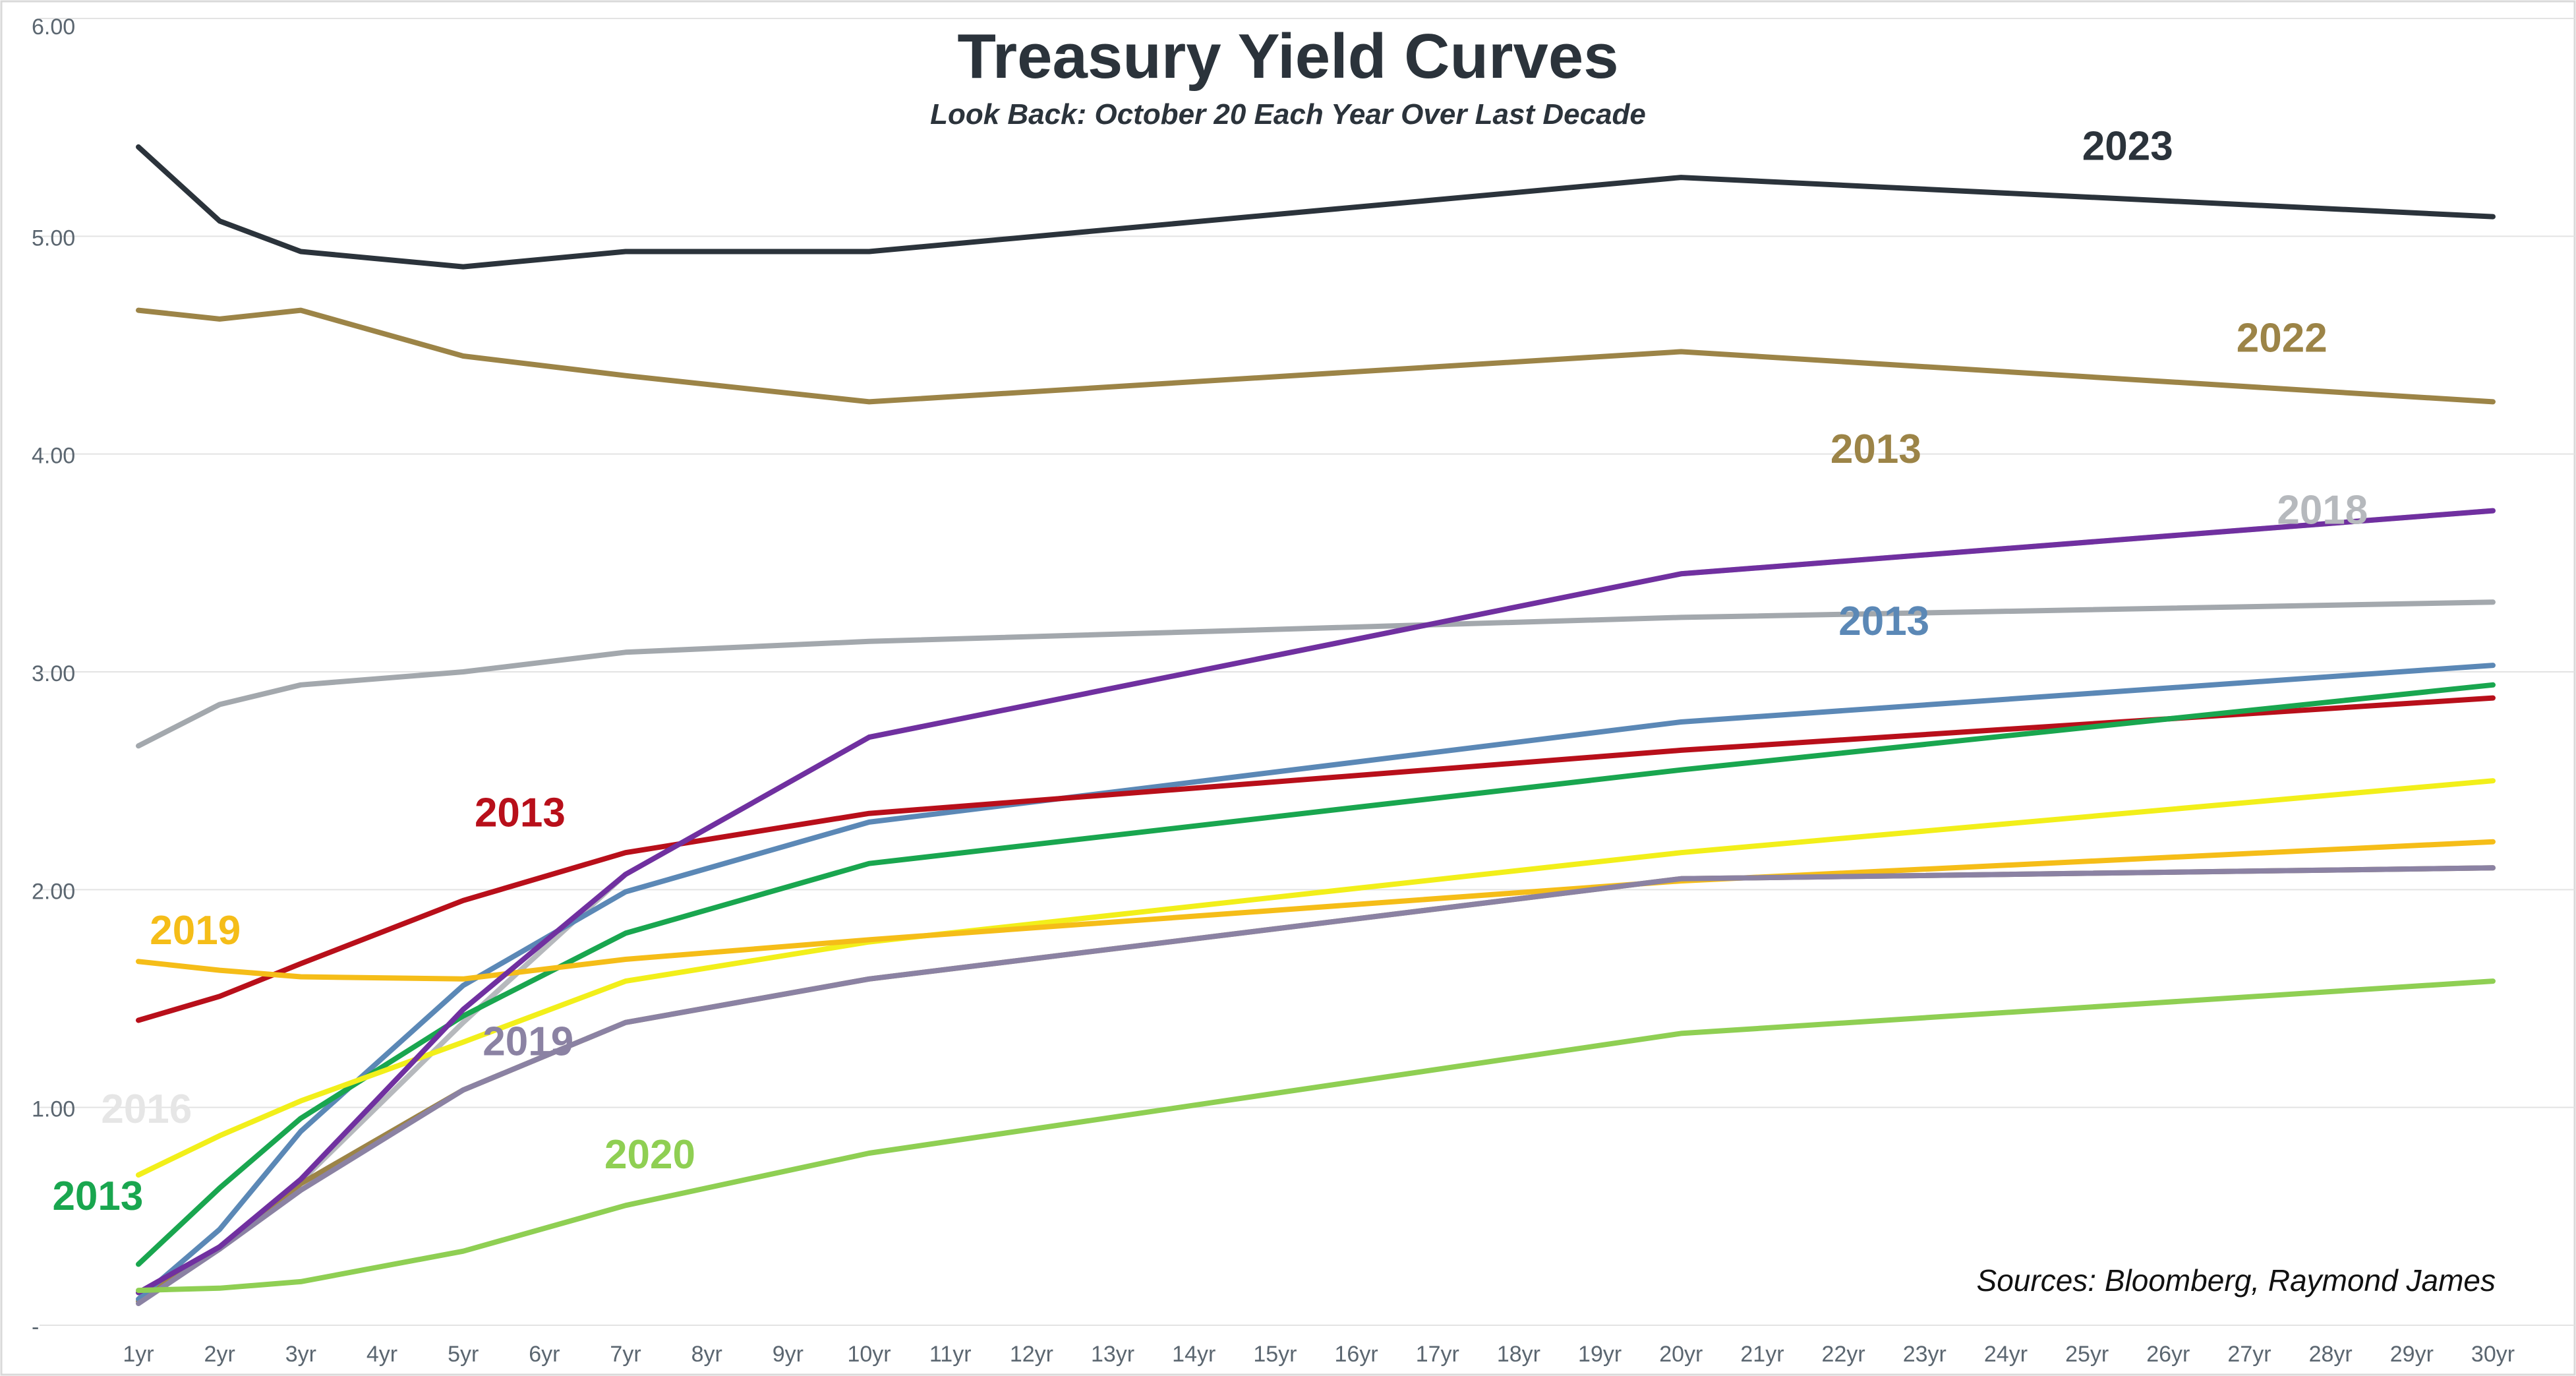 This screenshot has height=1376, width=2576. What do you see at coordinates (54, 673) in the screenshot?
I see `y-tick-label: 3.00` at bounding box center [54, 673].